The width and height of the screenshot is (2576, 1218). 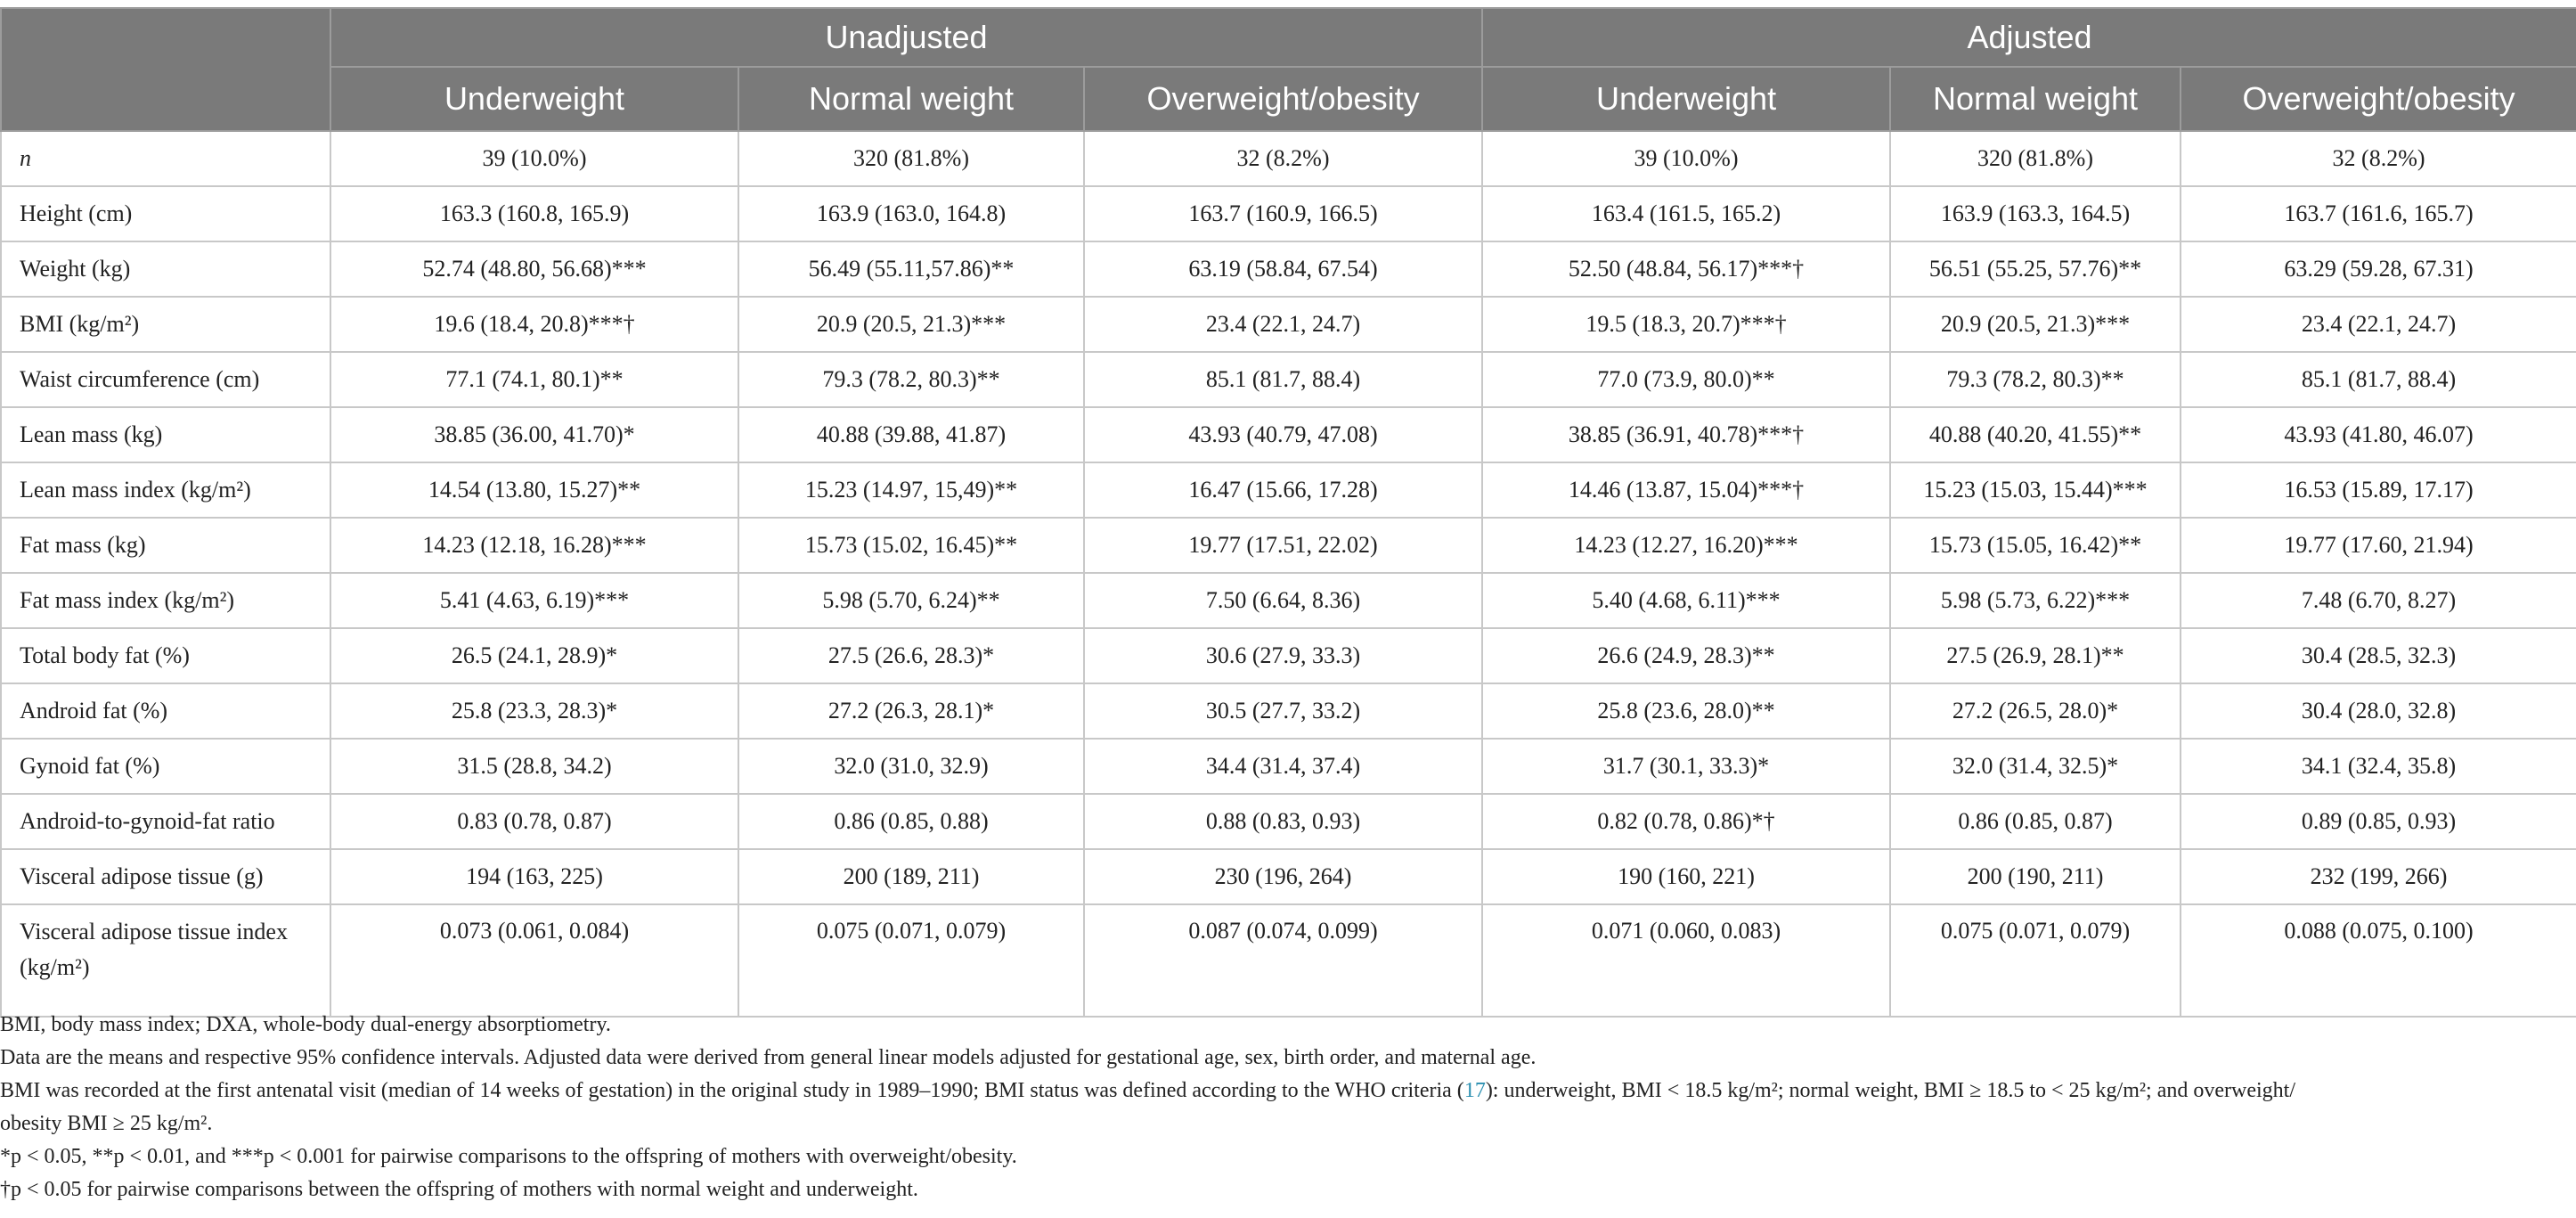 What do you see at coordinates (2378, 324) in the screenshot?
I see `table-cell: 23.4 (22.1, 24.7)` at bounding box center [2378, 324].